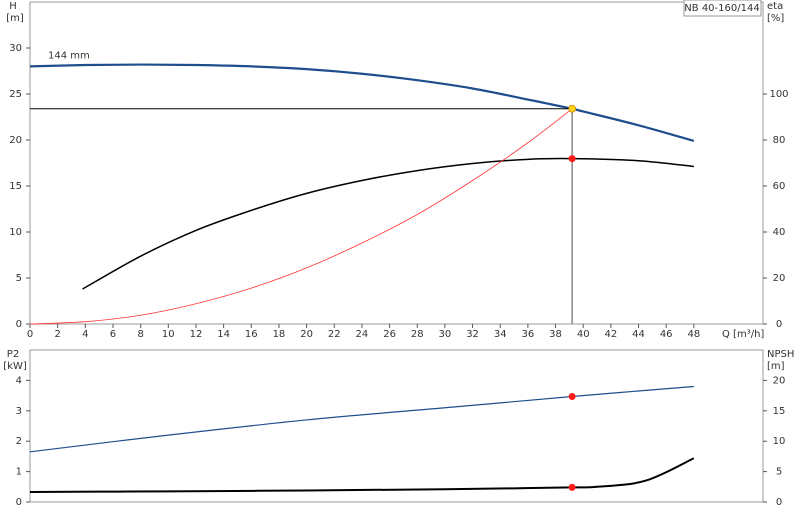  What do you see at coordinates (775, 6) in the screenshot?
I see `y2-axis-label: eta` at bounding box center [775, 6].